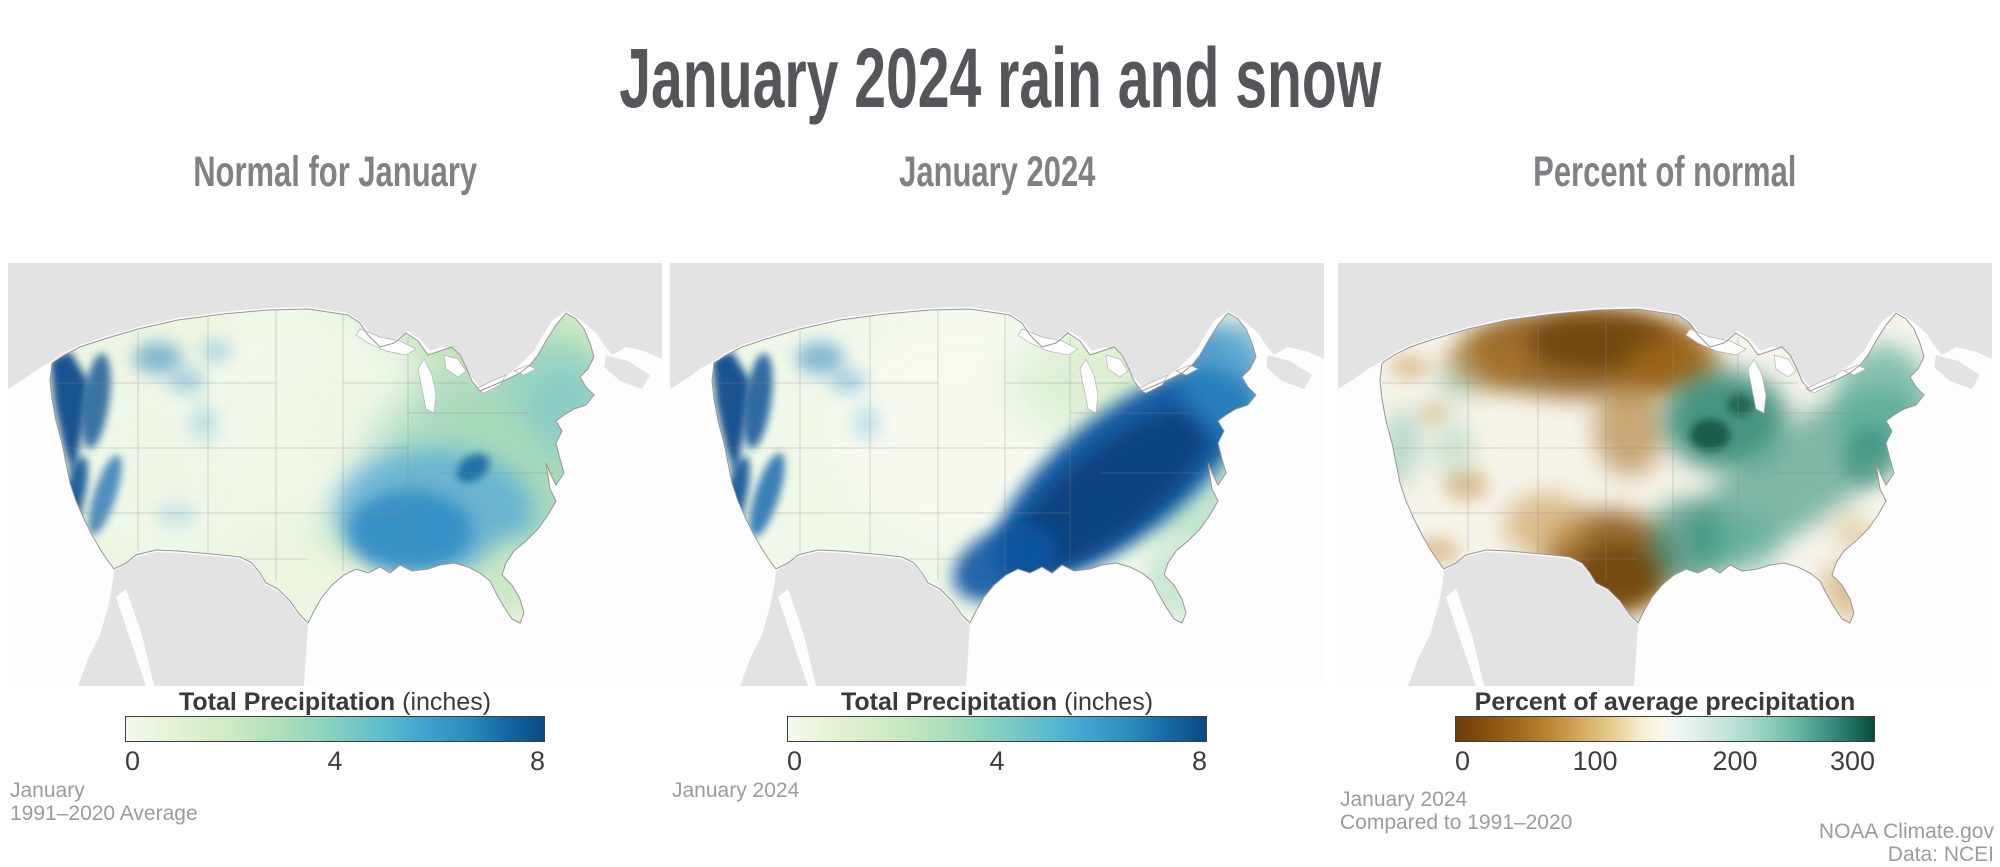  Describe the element at coordinates (1595, 761) in the screenshot. I see `tick-label: 100` at that location.